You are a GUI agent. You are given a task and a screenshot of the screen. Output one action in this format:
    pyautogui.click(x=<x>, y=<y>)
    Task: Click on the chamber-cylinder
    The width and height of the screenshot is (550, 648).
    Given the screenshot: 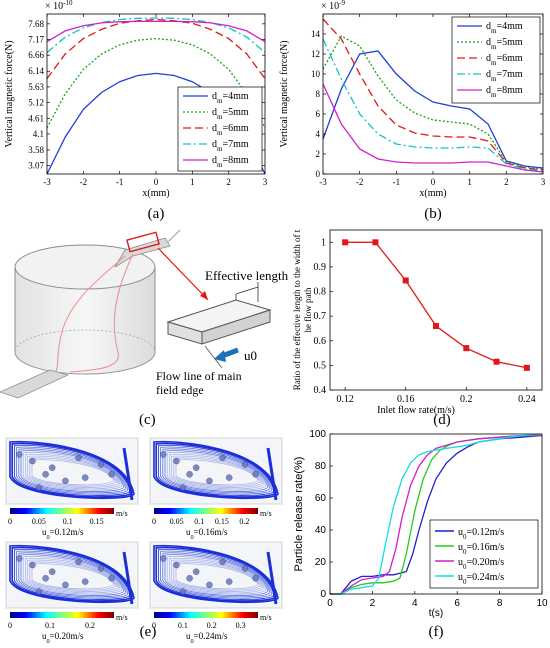 What is the action you would take?
    pyautogui.click(x=85, y=309)
    